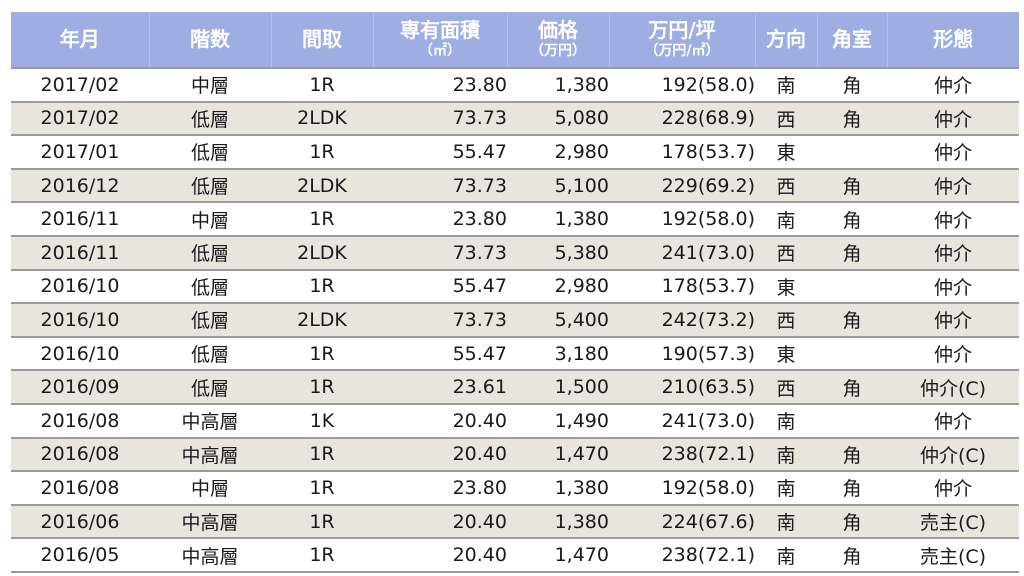  I want to click on table-row: 2017/01 低層 1R 55.47 2,980 178(53.7) 東 仲介, so click(515, 151).